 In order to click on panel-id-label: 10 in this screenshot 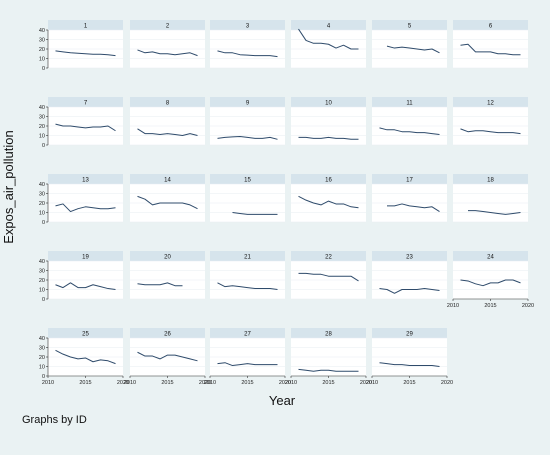, I will do `click(328, 104)`.